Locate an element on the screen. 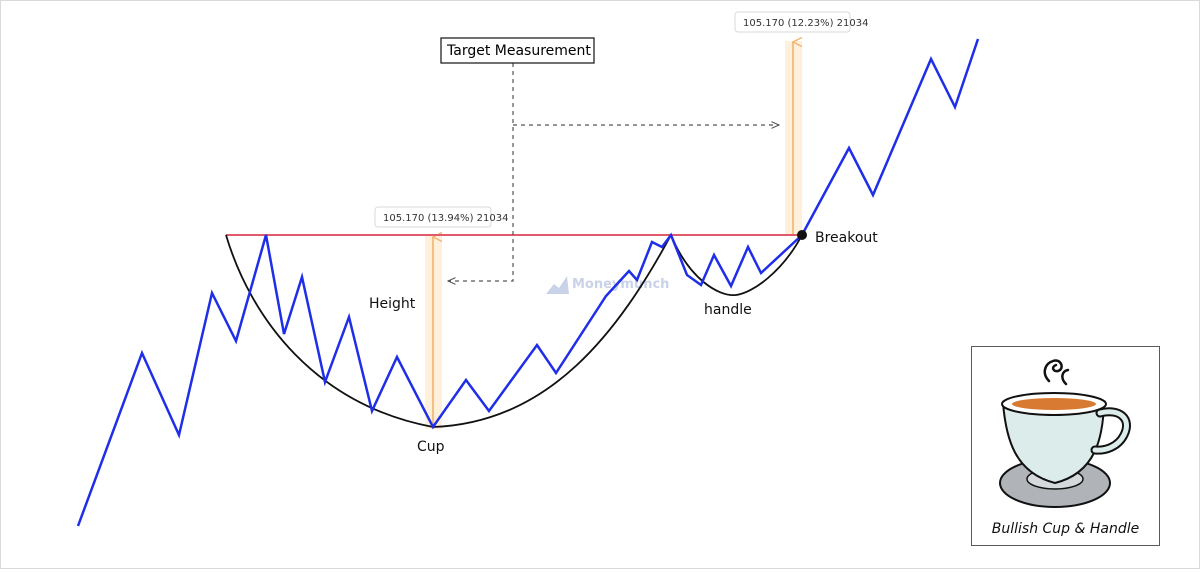 The image size is (1200, 572). steam-icon-small is located at coordinates (1065, 377).